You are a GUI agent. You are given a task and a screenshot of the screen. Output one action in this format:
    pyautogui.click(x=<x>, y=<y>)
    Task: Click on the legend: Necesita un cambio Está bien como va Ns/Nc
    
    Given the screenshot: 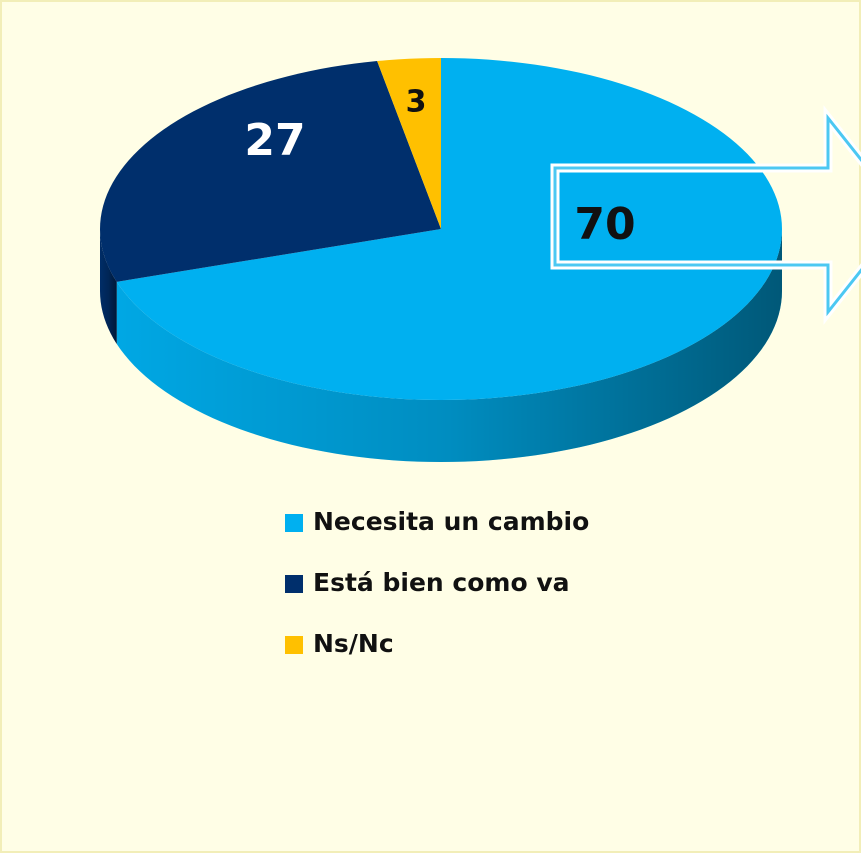 What is the action you would take?
    pyautogui.click(x=437, y=582)
    